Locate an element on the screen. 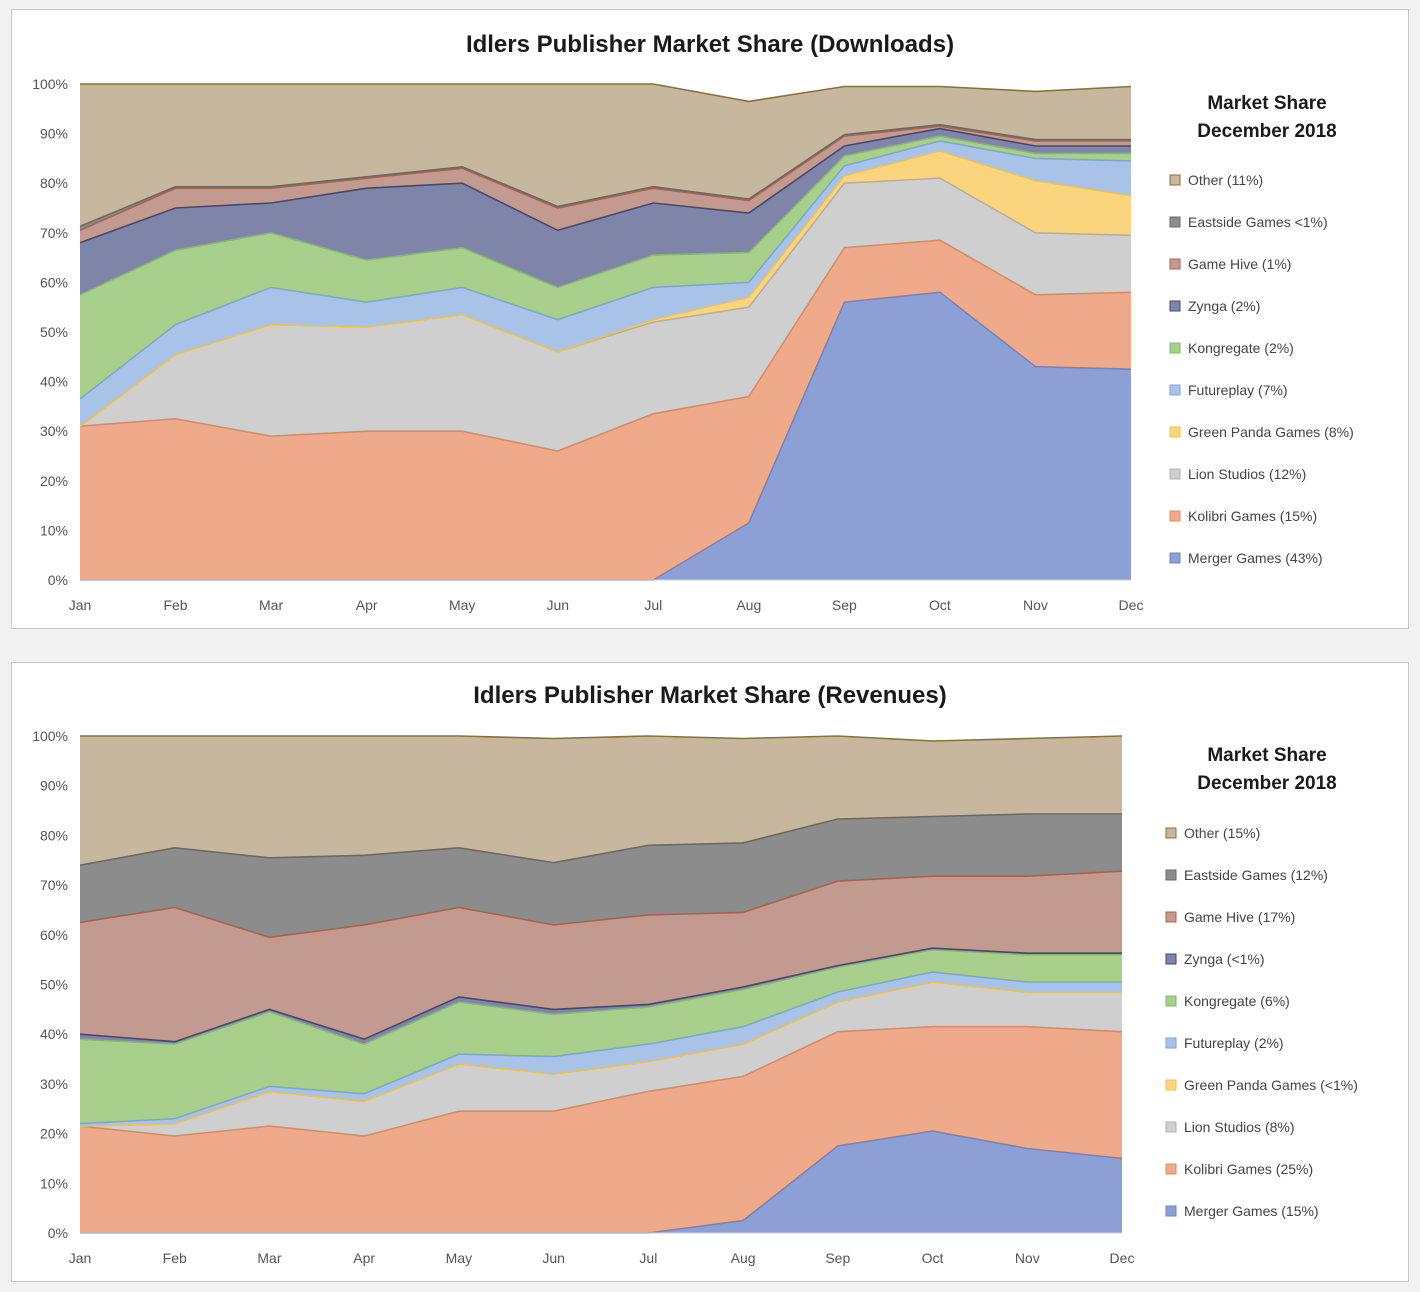 This screenshot has height=1292, width=1420. downloads-x-tick-label: Nov is located at coordinates (1035, 605).